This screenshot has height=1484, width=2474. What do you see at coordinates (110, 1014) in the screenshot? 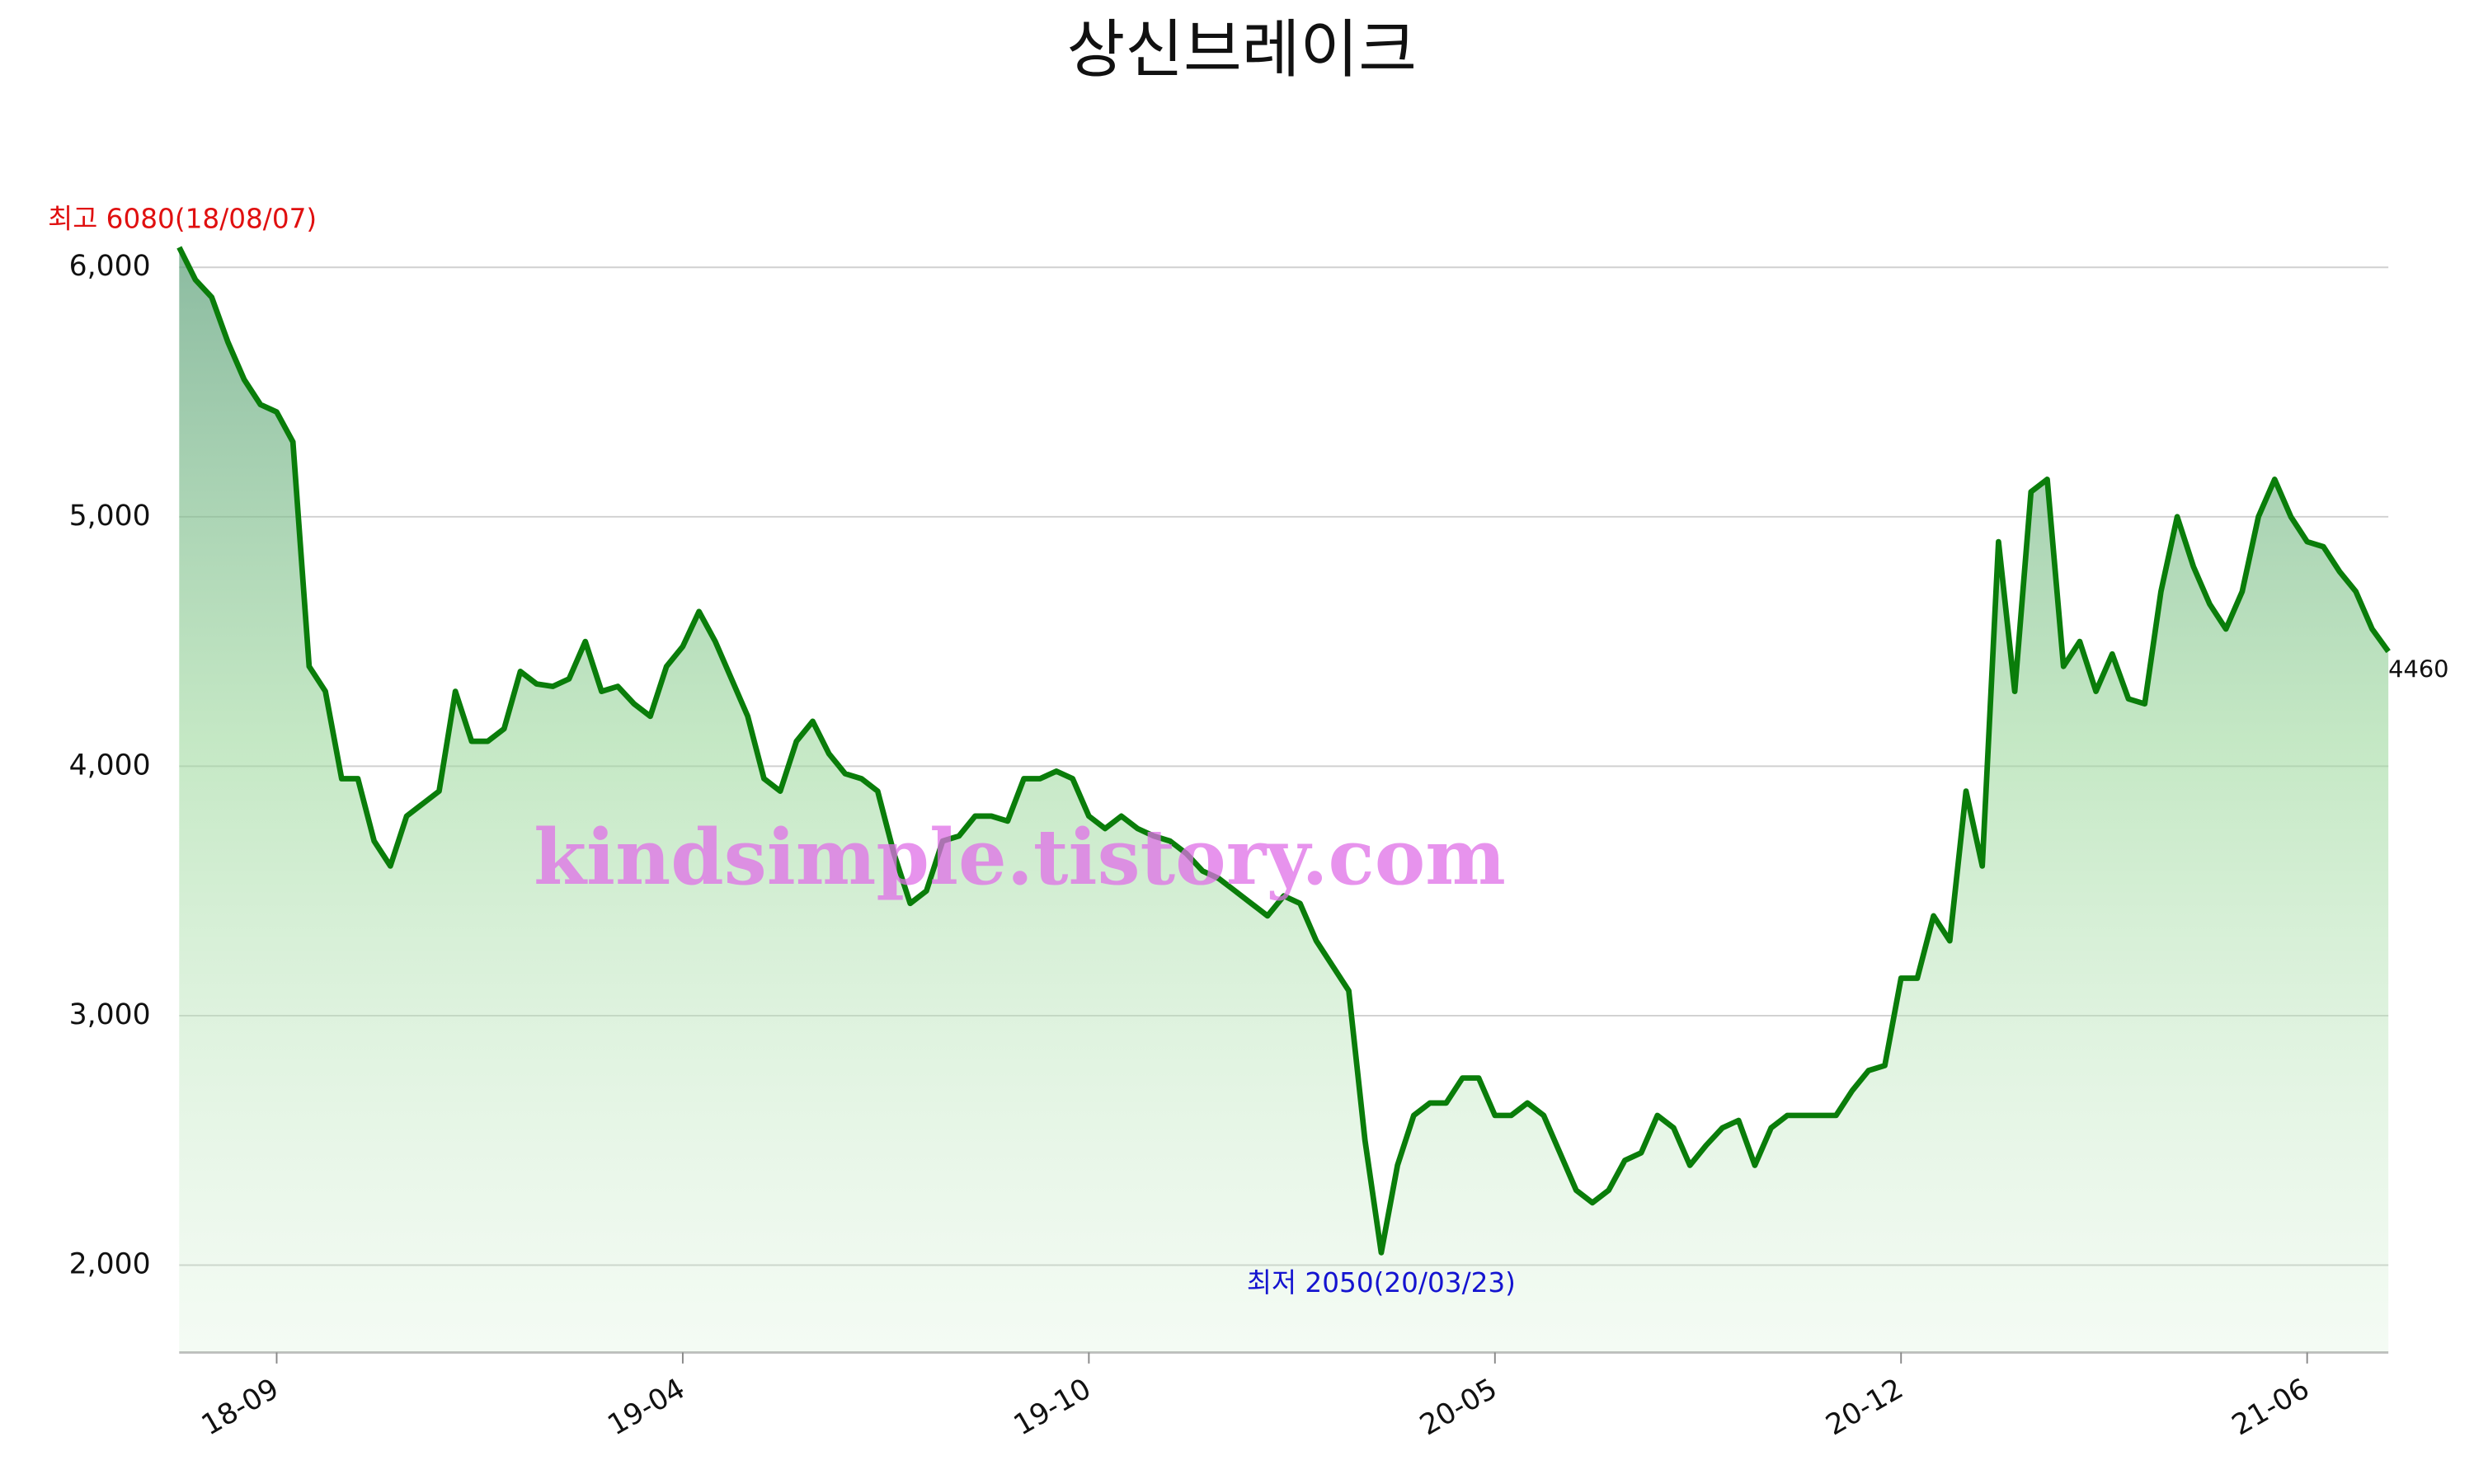
I see `y-tick-label: 3,000` at bounding box center [110, 1014].